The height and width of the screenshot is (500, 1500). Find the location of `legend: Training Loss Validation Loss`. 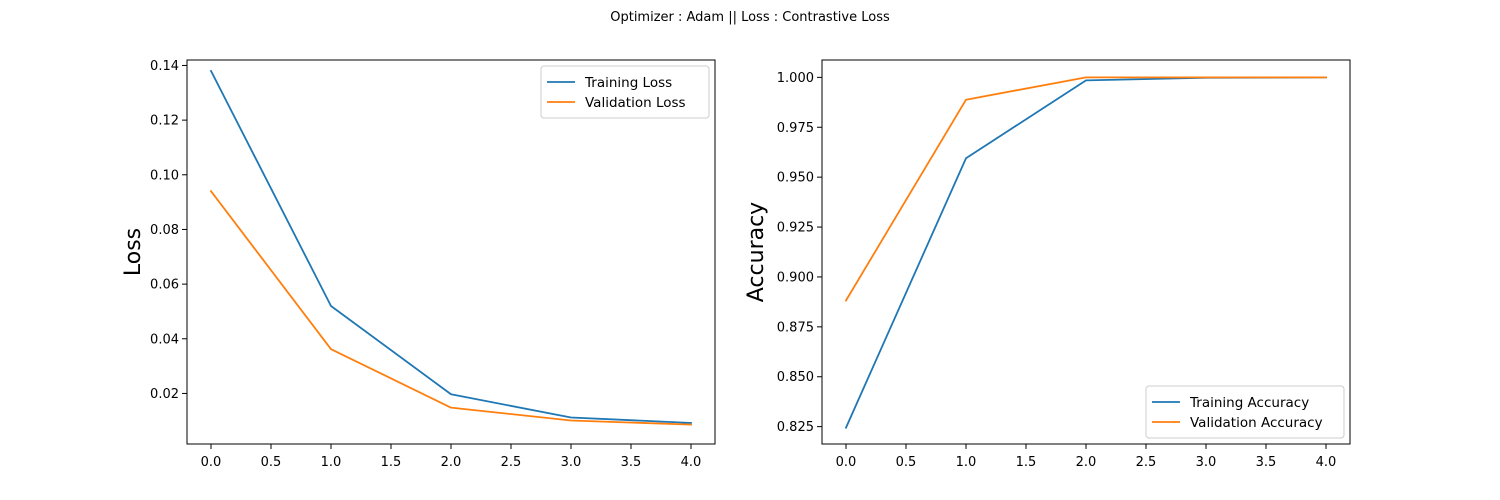

legend: Training Loss Validation Loss is located at coordinates (625, 92).